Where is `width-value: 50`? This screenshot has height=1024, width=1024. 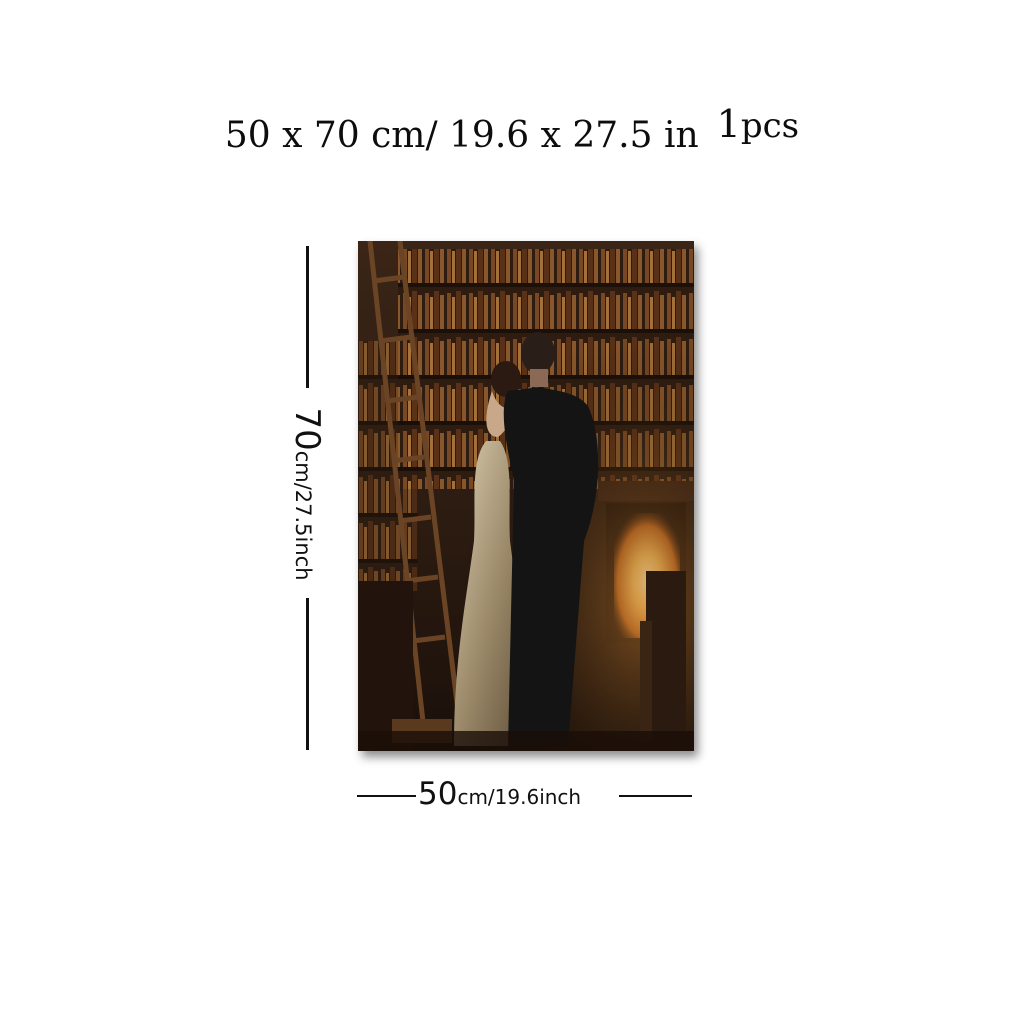 width-value: 50 is located at coordinates (438, 794).